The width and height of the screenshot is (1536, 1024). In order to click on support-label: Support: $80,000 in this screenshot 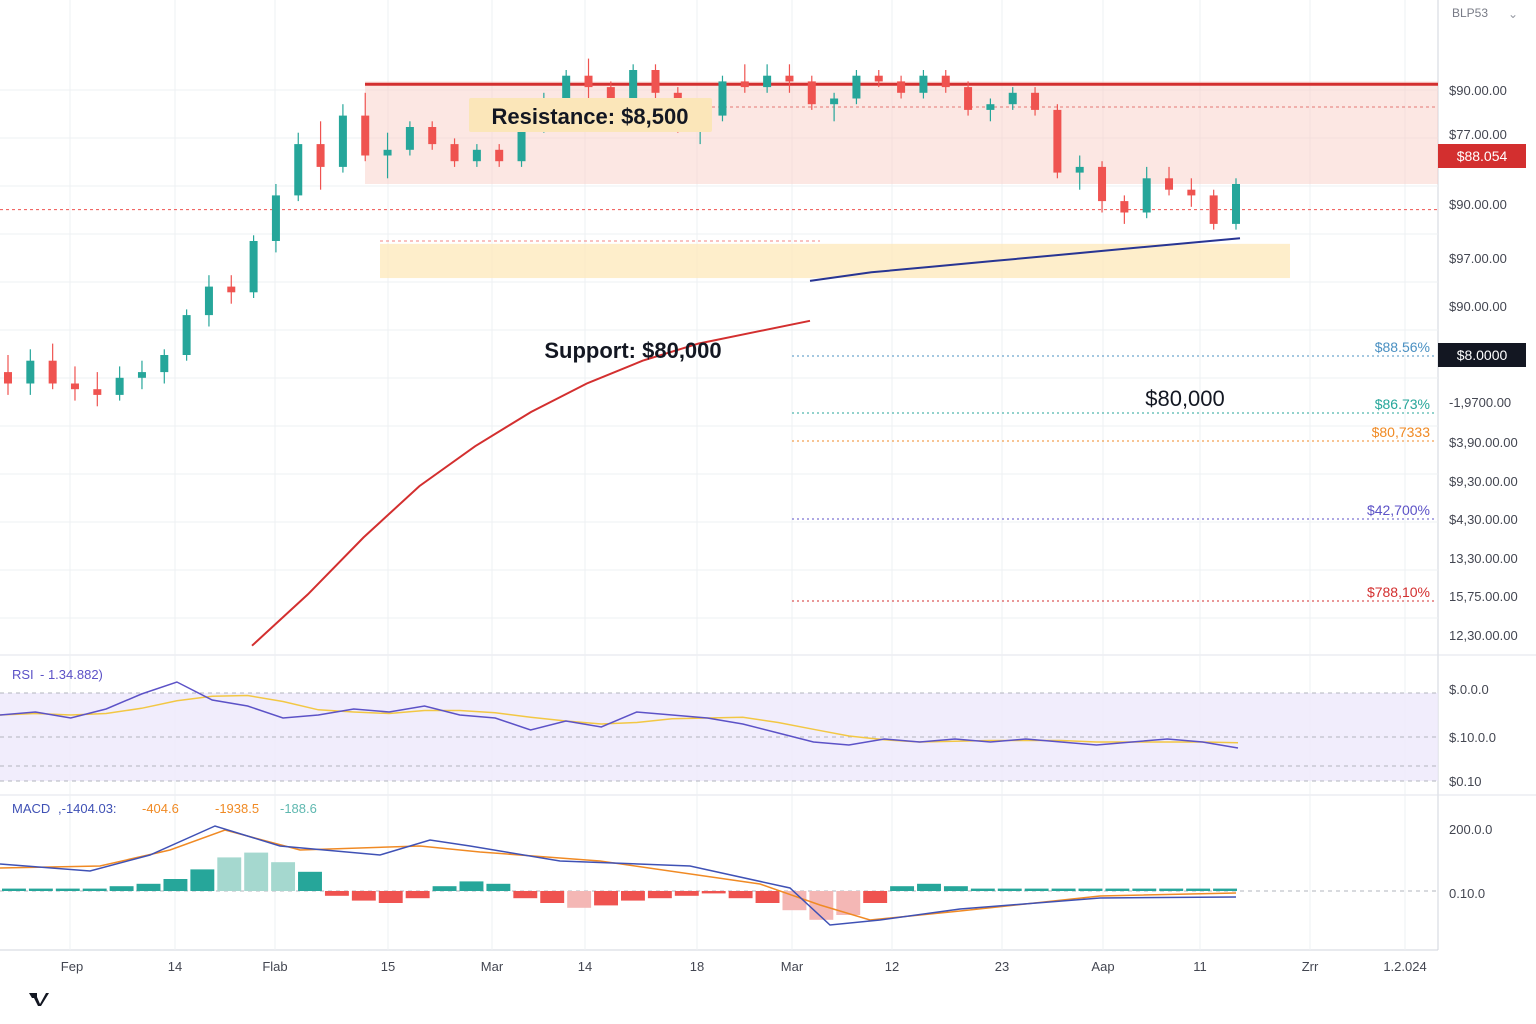, I will do `click(632, 350)`.